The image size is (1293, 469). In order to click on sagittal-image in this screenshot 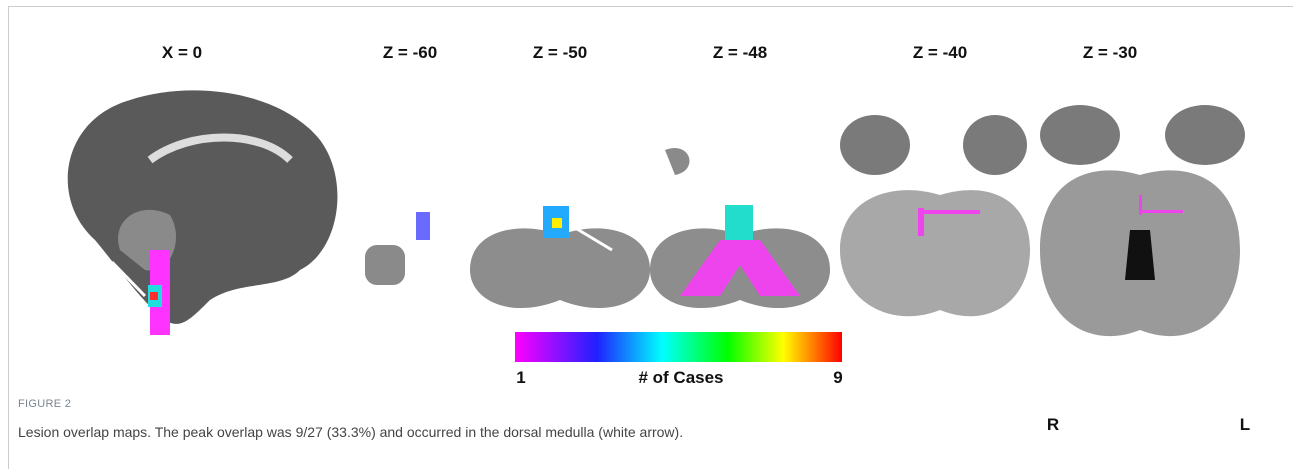, I will do `click(202, 212)`.